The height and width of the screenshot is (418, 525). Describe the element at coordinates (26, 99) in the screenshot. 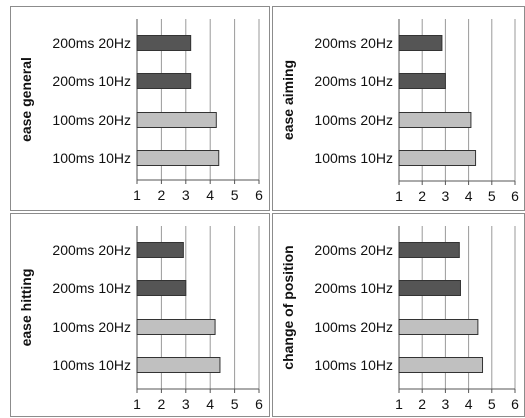

I see `y-axis-title: ease general` at that location.